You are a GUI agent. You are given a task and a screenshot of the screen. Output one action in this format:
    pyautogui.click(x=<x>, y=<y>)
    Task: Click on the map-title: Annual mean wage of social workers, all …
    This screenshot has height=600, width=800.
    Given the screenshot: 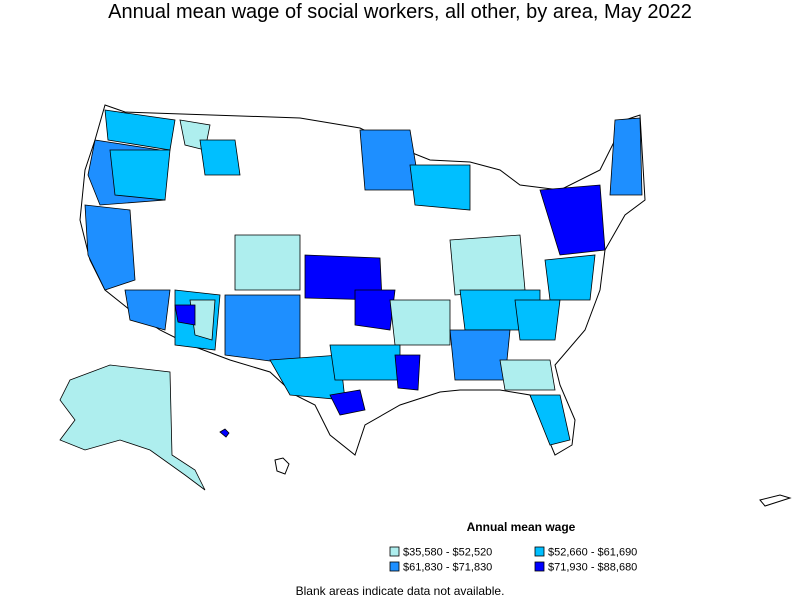 What is the action you would take?
    pyautogui.click(x=400, y=12)
    